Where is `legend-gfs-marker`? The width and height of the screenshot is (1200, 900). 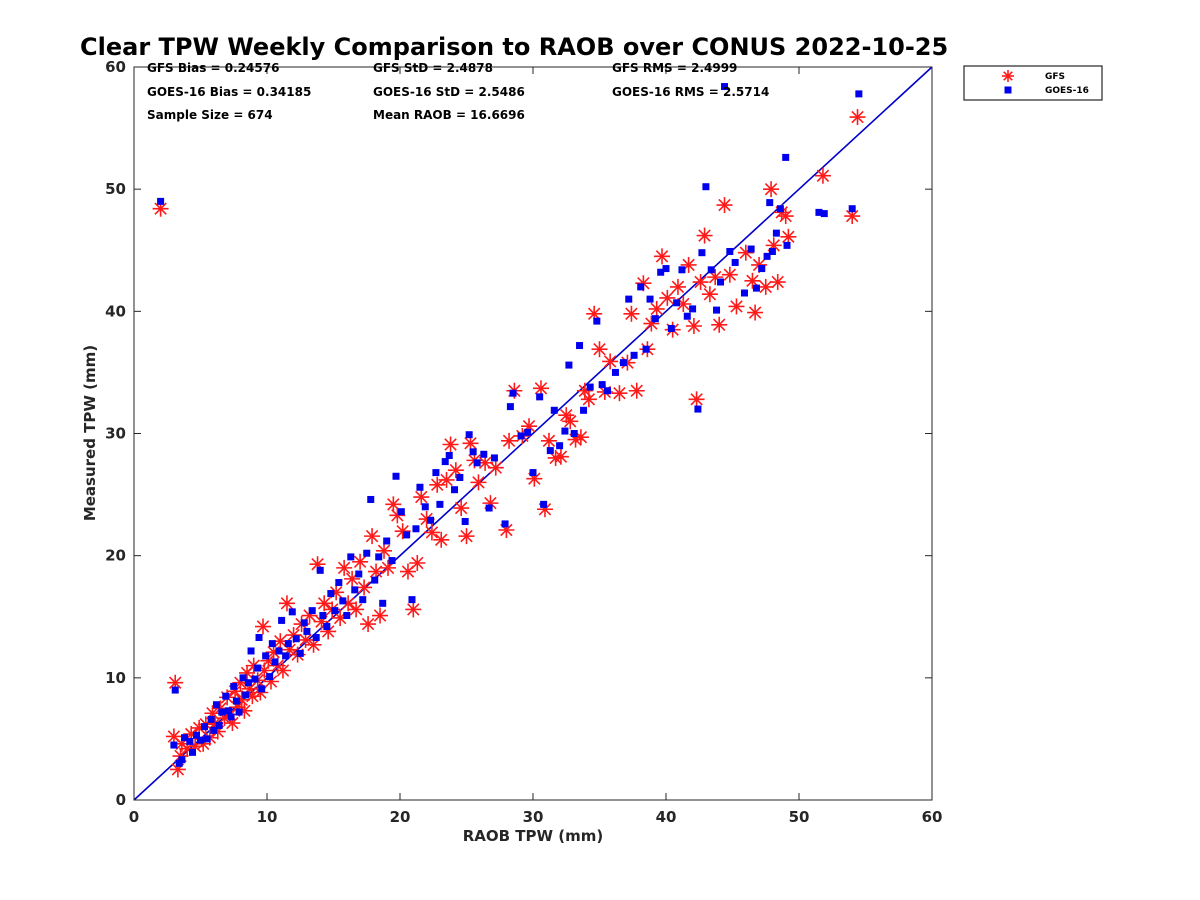
legend-gfs-marker is located at coordinates (1008, 76).